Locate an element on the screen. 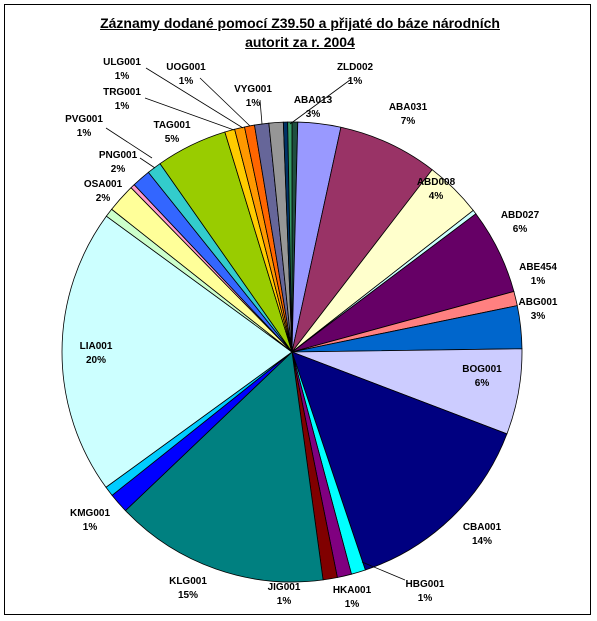  slice-percent-hka001: 1% is located at coordinates (352, 604).